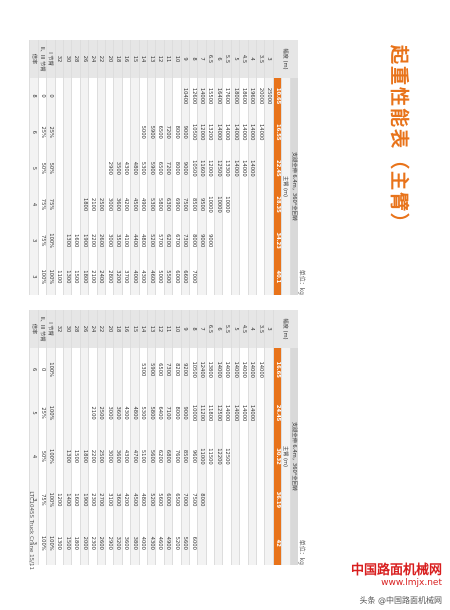 The image size is (450, 610). What do you see at coordinates (235, 167) in the screenshot?
I see `data-row: 5 18000 14000 14000` at bounding box center [235, 167].